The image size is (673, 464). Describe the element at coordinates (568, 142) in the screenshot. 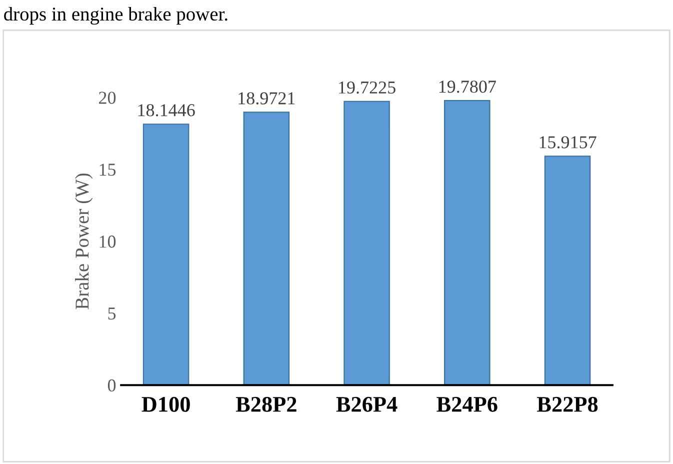

I see `data-label: 15.9157` at that location.